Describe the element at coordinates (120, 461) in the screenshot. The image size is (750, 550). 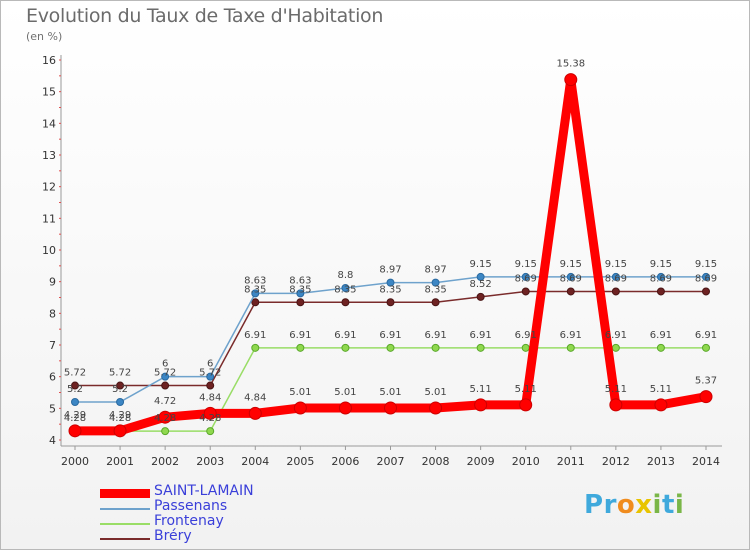
I see `x-tick-label: 2001` at that location.